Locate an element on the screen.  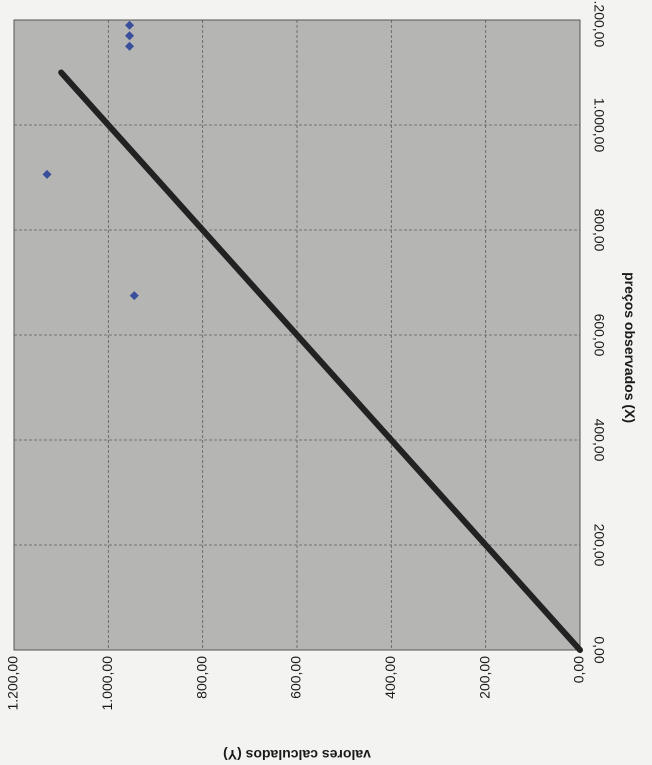
y-tick-label: 600,00 is located at coordinates (296, 677).